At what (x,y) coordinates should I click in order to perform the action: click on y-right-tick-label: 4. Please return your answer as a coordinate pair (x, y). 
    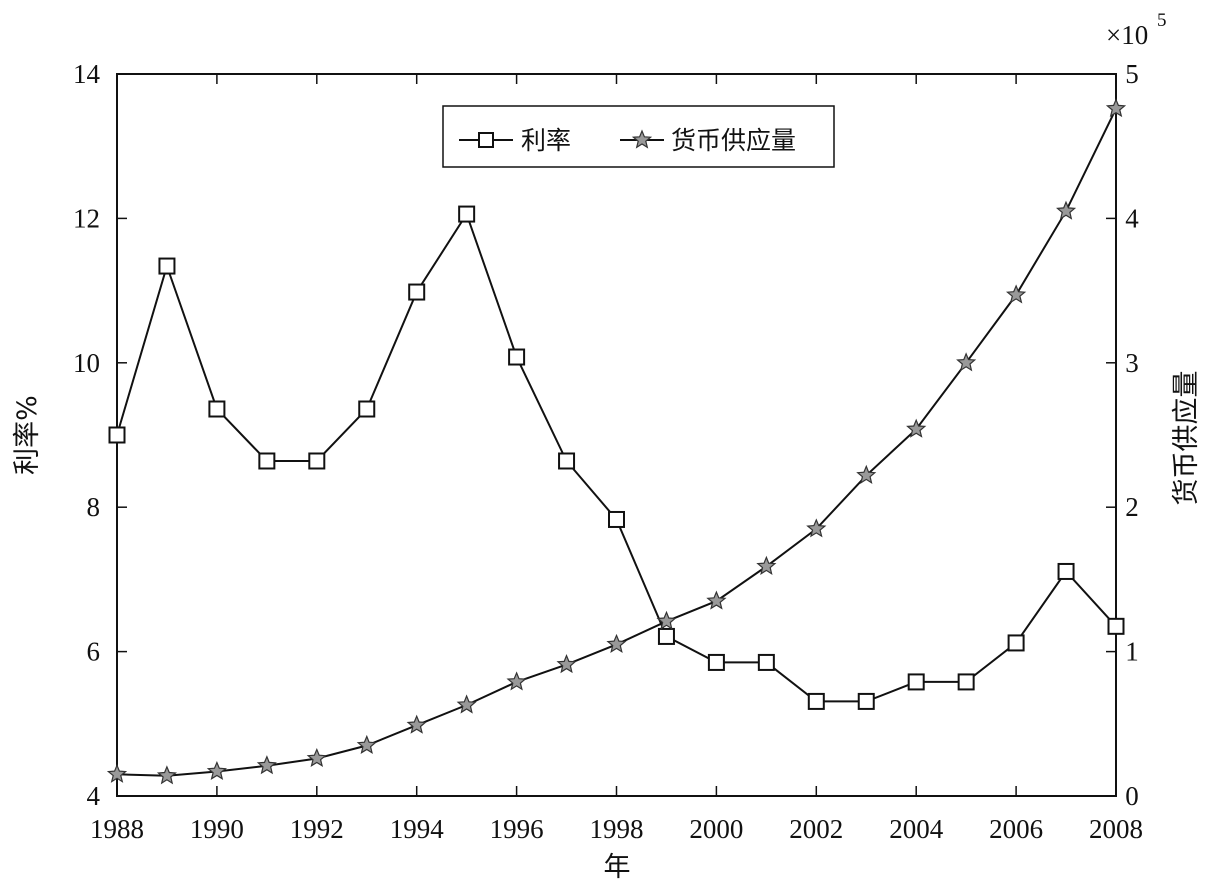
    Looking at the image, I should click on (1132, 218).